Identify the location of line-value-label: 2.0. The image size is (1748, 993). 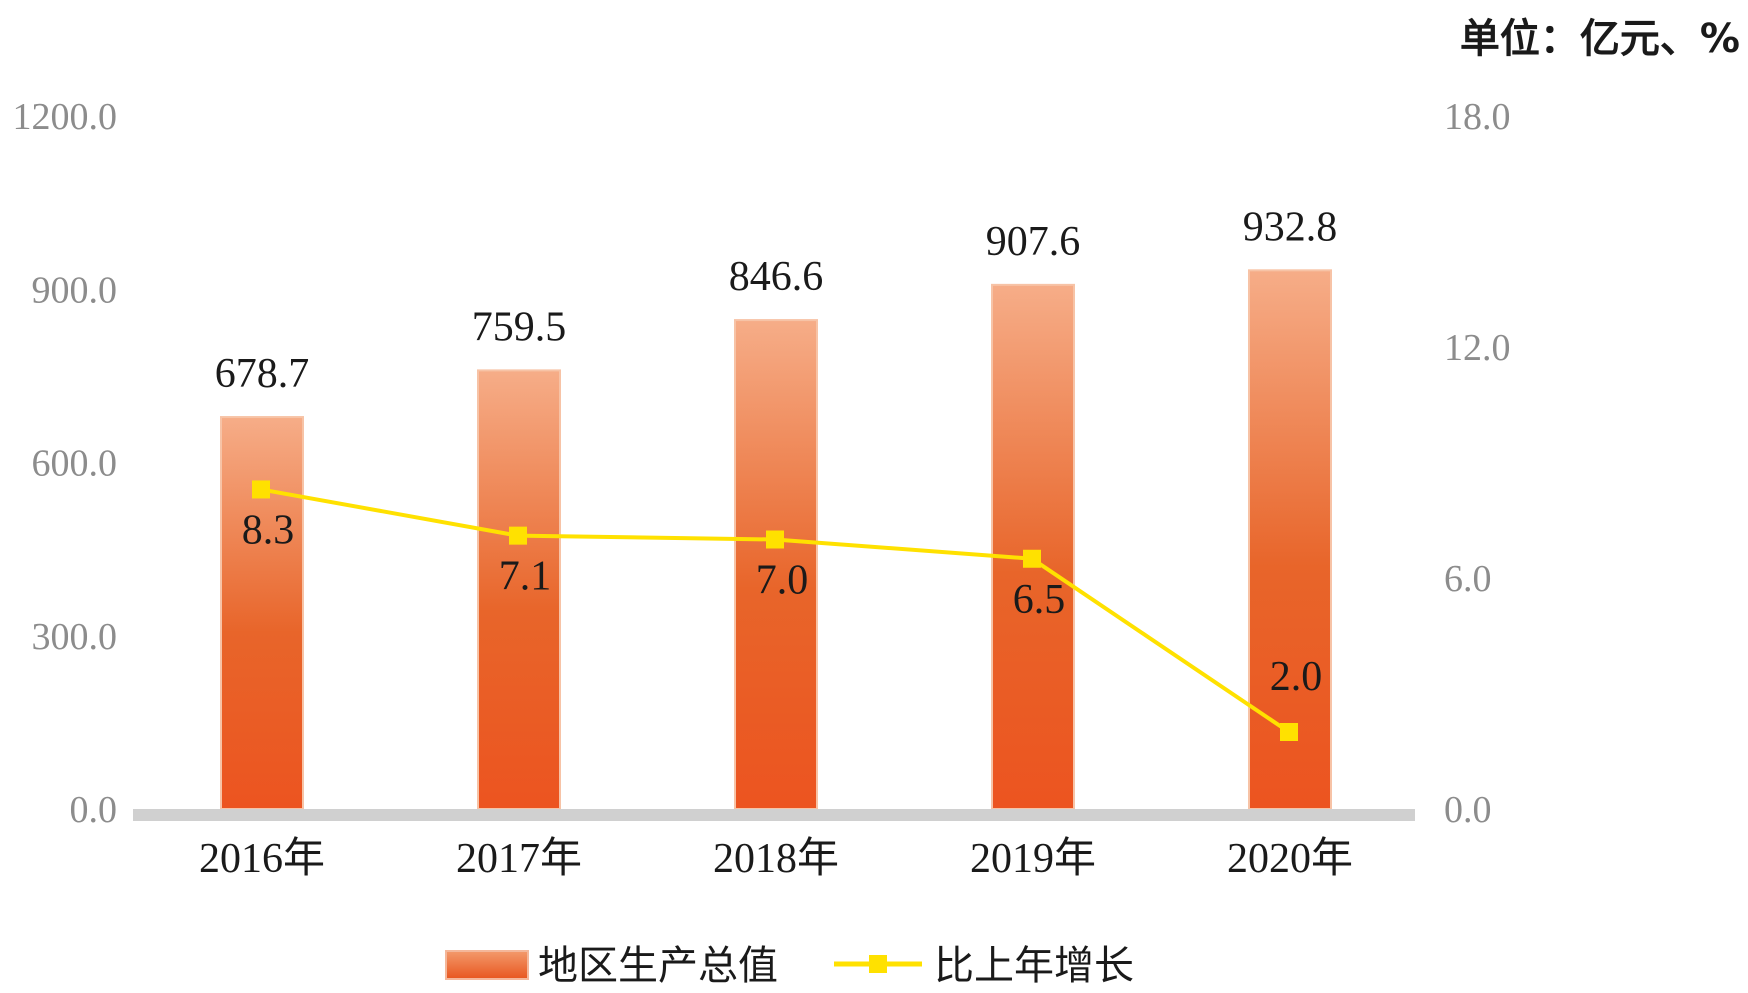
(1296, 677).